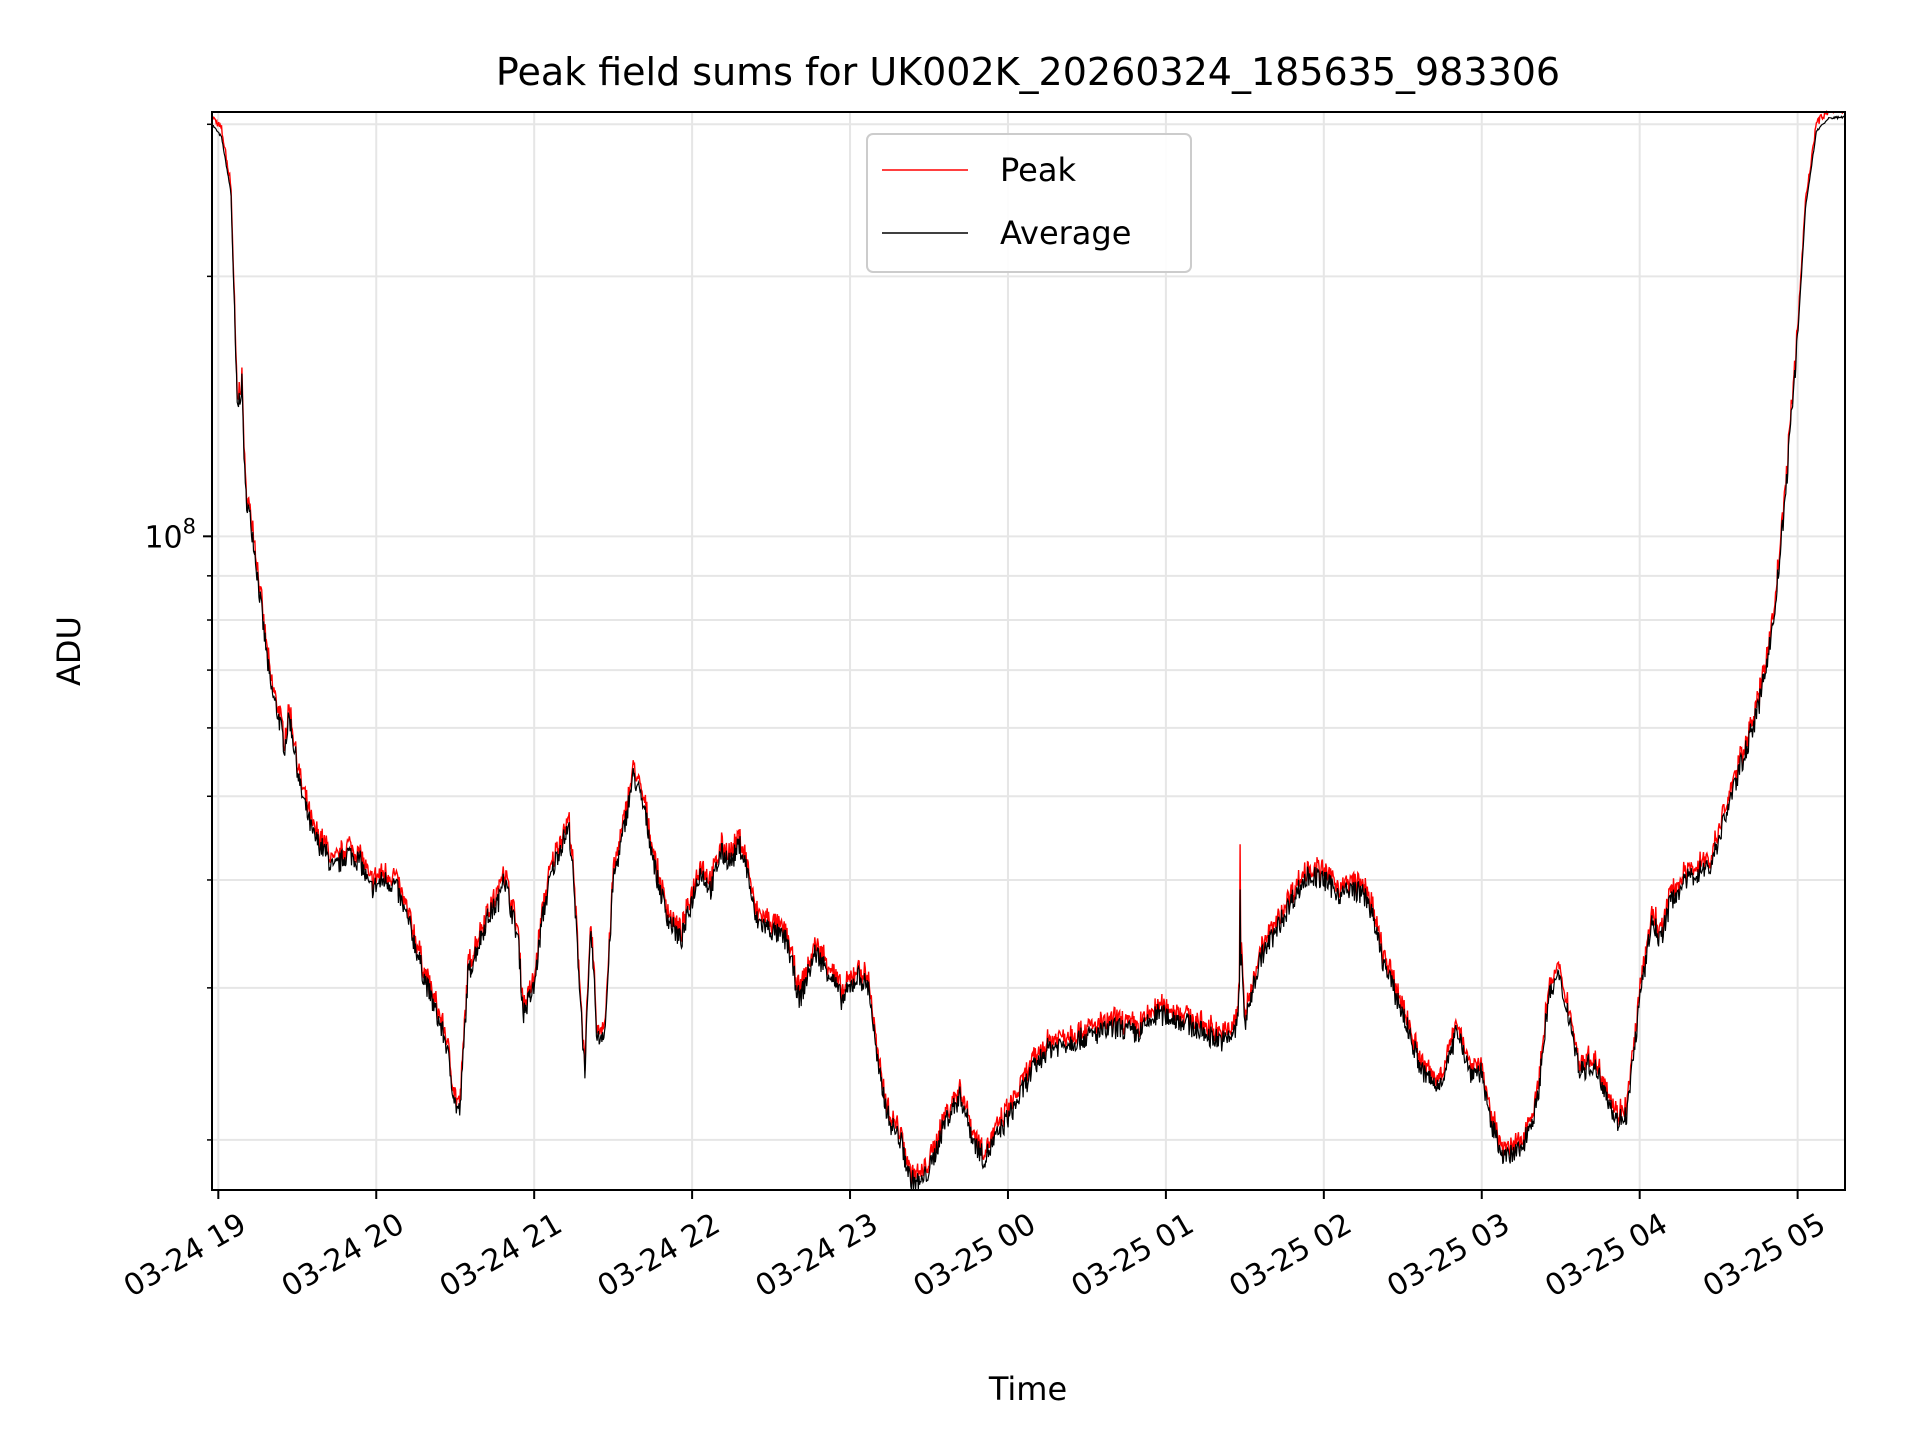  What do you see at coordinates (1065, 233) in the screenshot?
I see `legend-label-average: Average` at bounding box center [1065, 233].